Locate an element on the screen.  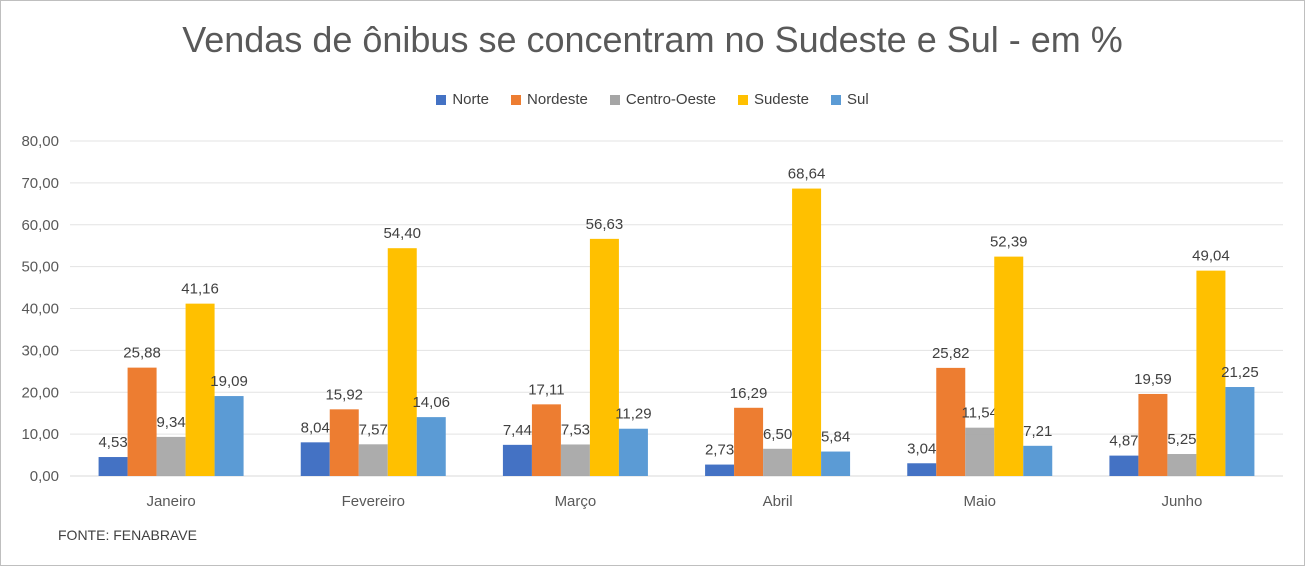
x-tick-label: Abril is located at coordinates (778, 501).